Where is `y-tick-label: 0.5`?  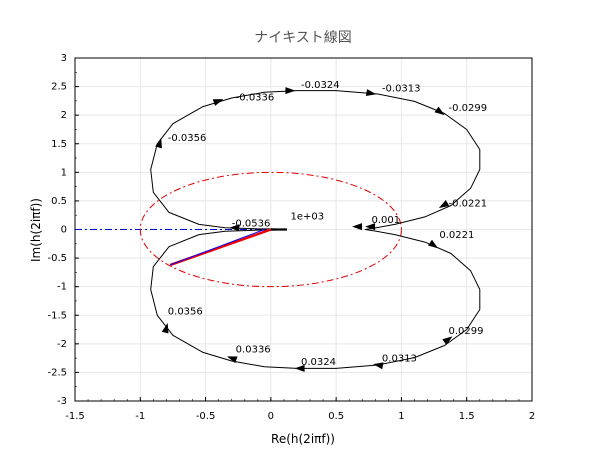 y-tick-label: 0.5 is located at coordinates (59, 201).